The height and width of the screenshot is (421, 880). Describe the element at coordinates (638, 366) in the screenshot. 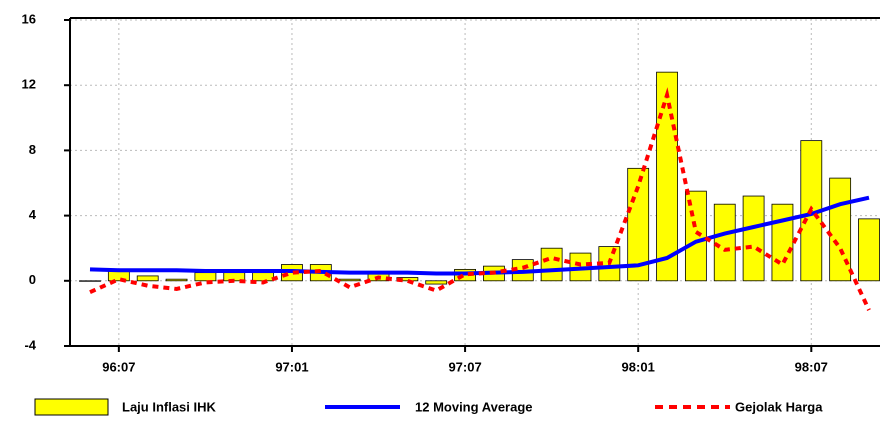

I see `x-tick-label: 98:01` at that location.